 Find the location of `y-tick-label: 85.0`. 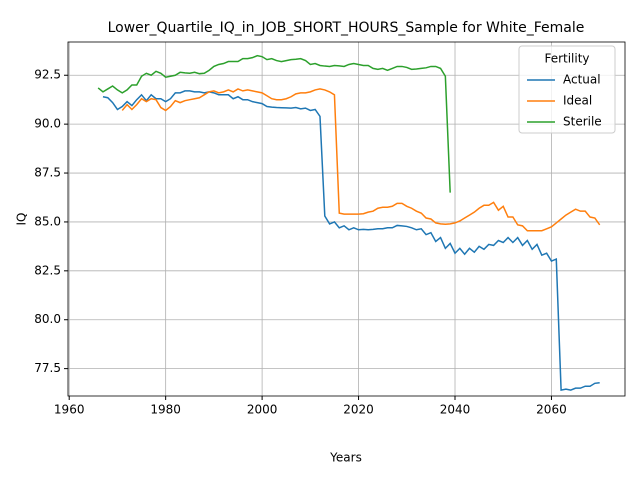

y-tick-label: 85.0 is located at coordinates (47, 221).